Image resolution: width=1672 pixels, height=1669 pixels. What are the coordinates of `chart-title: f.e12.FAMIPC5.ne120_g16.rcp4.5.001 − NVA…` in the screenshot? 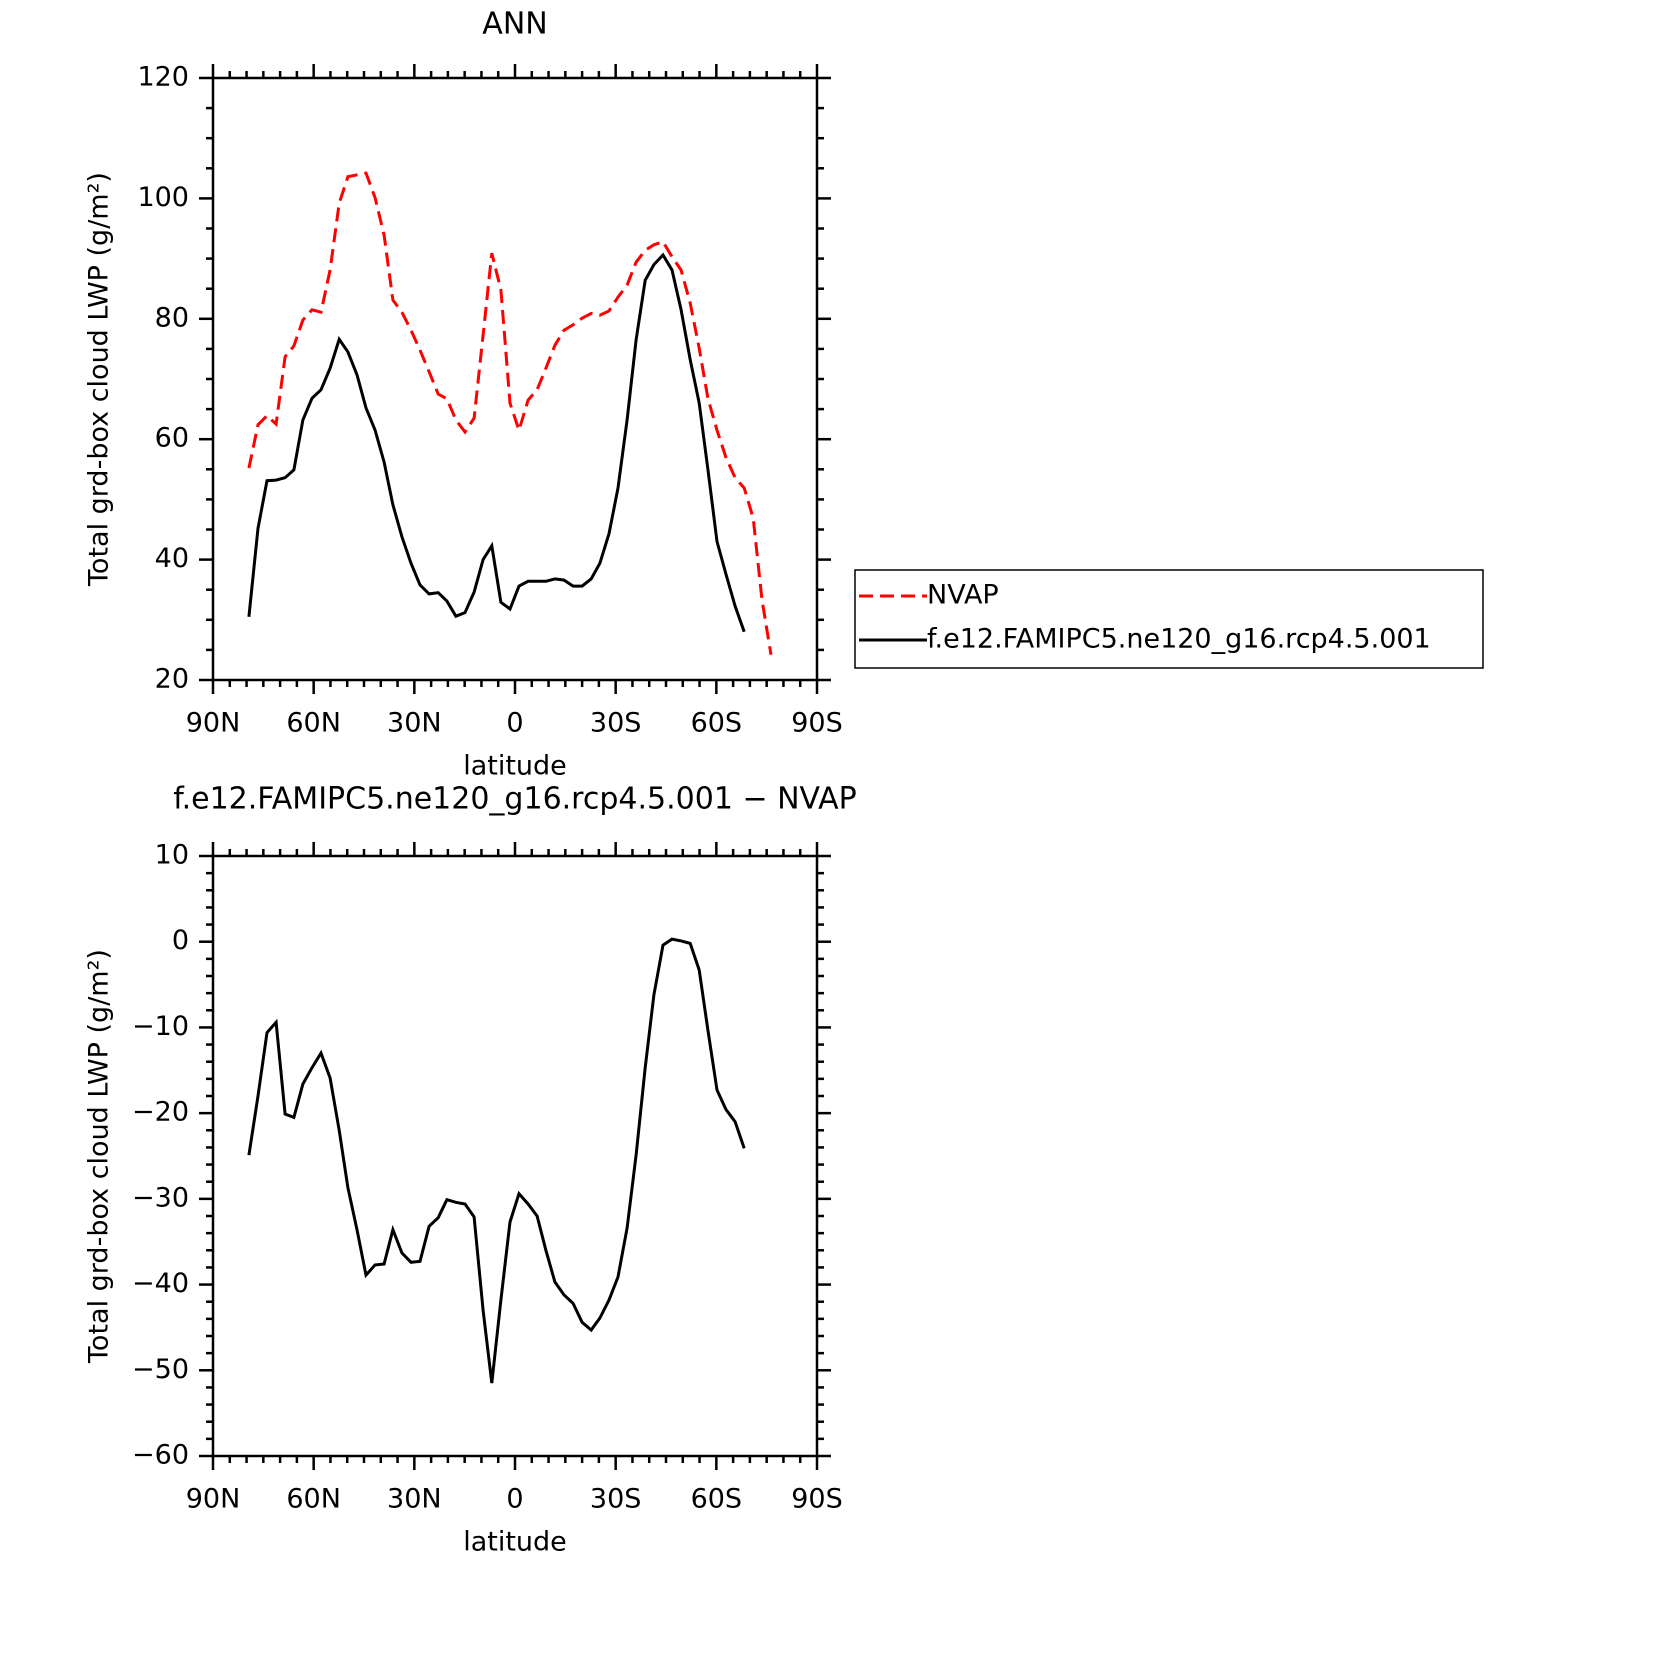 It's located at (515, 799).